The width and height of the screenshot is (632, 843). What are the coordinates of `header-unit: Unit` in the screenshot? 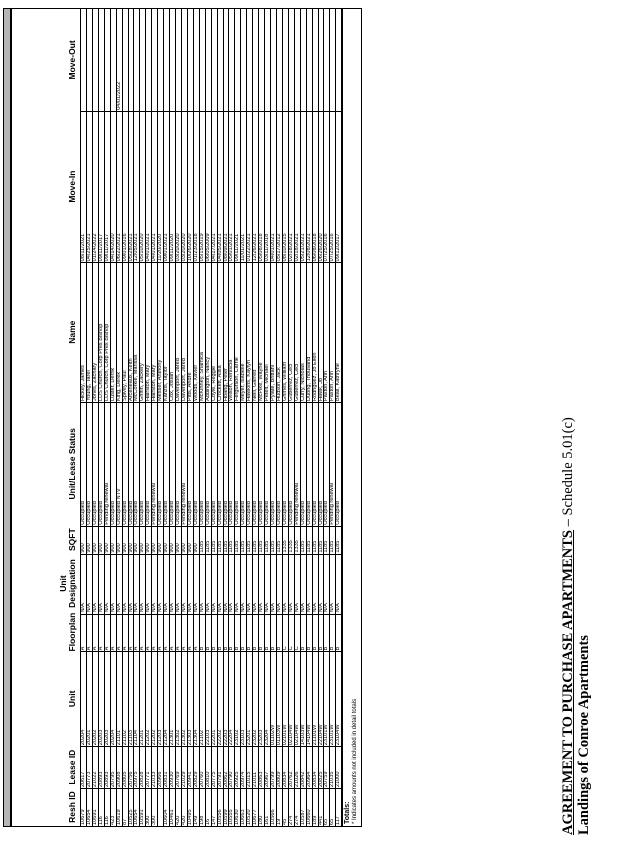 It's located at (72, 699).